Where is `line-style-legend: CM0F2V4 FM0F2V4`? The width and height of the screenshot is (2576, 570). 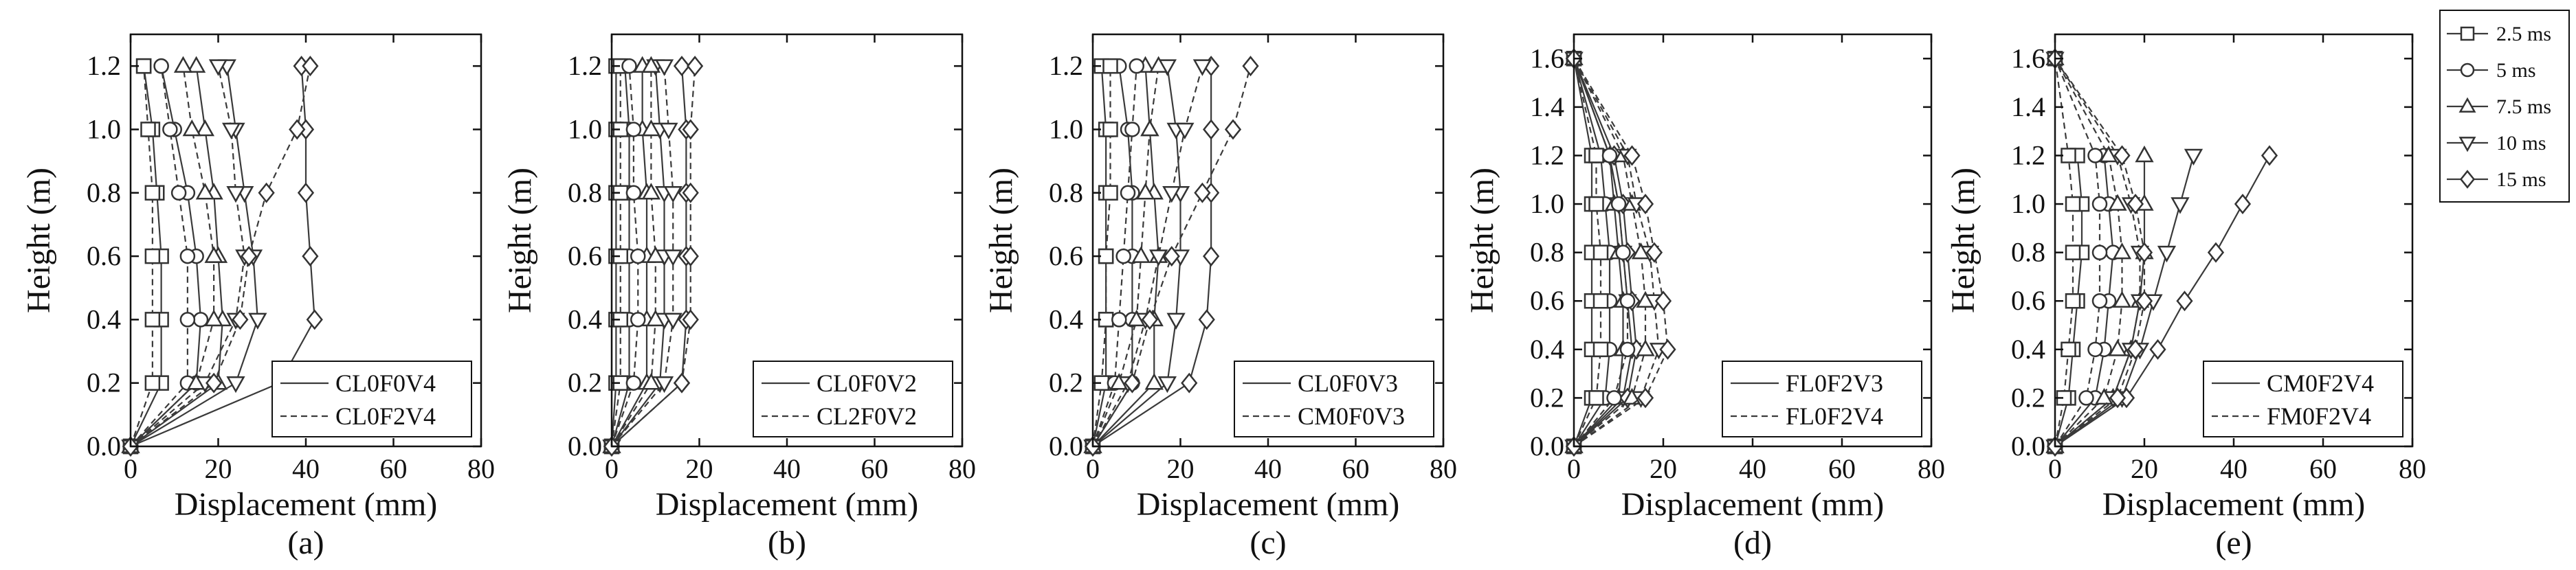
line-style-legend: CM0F2V4 FM0F2V4 is located at coordinates (2303, 399).